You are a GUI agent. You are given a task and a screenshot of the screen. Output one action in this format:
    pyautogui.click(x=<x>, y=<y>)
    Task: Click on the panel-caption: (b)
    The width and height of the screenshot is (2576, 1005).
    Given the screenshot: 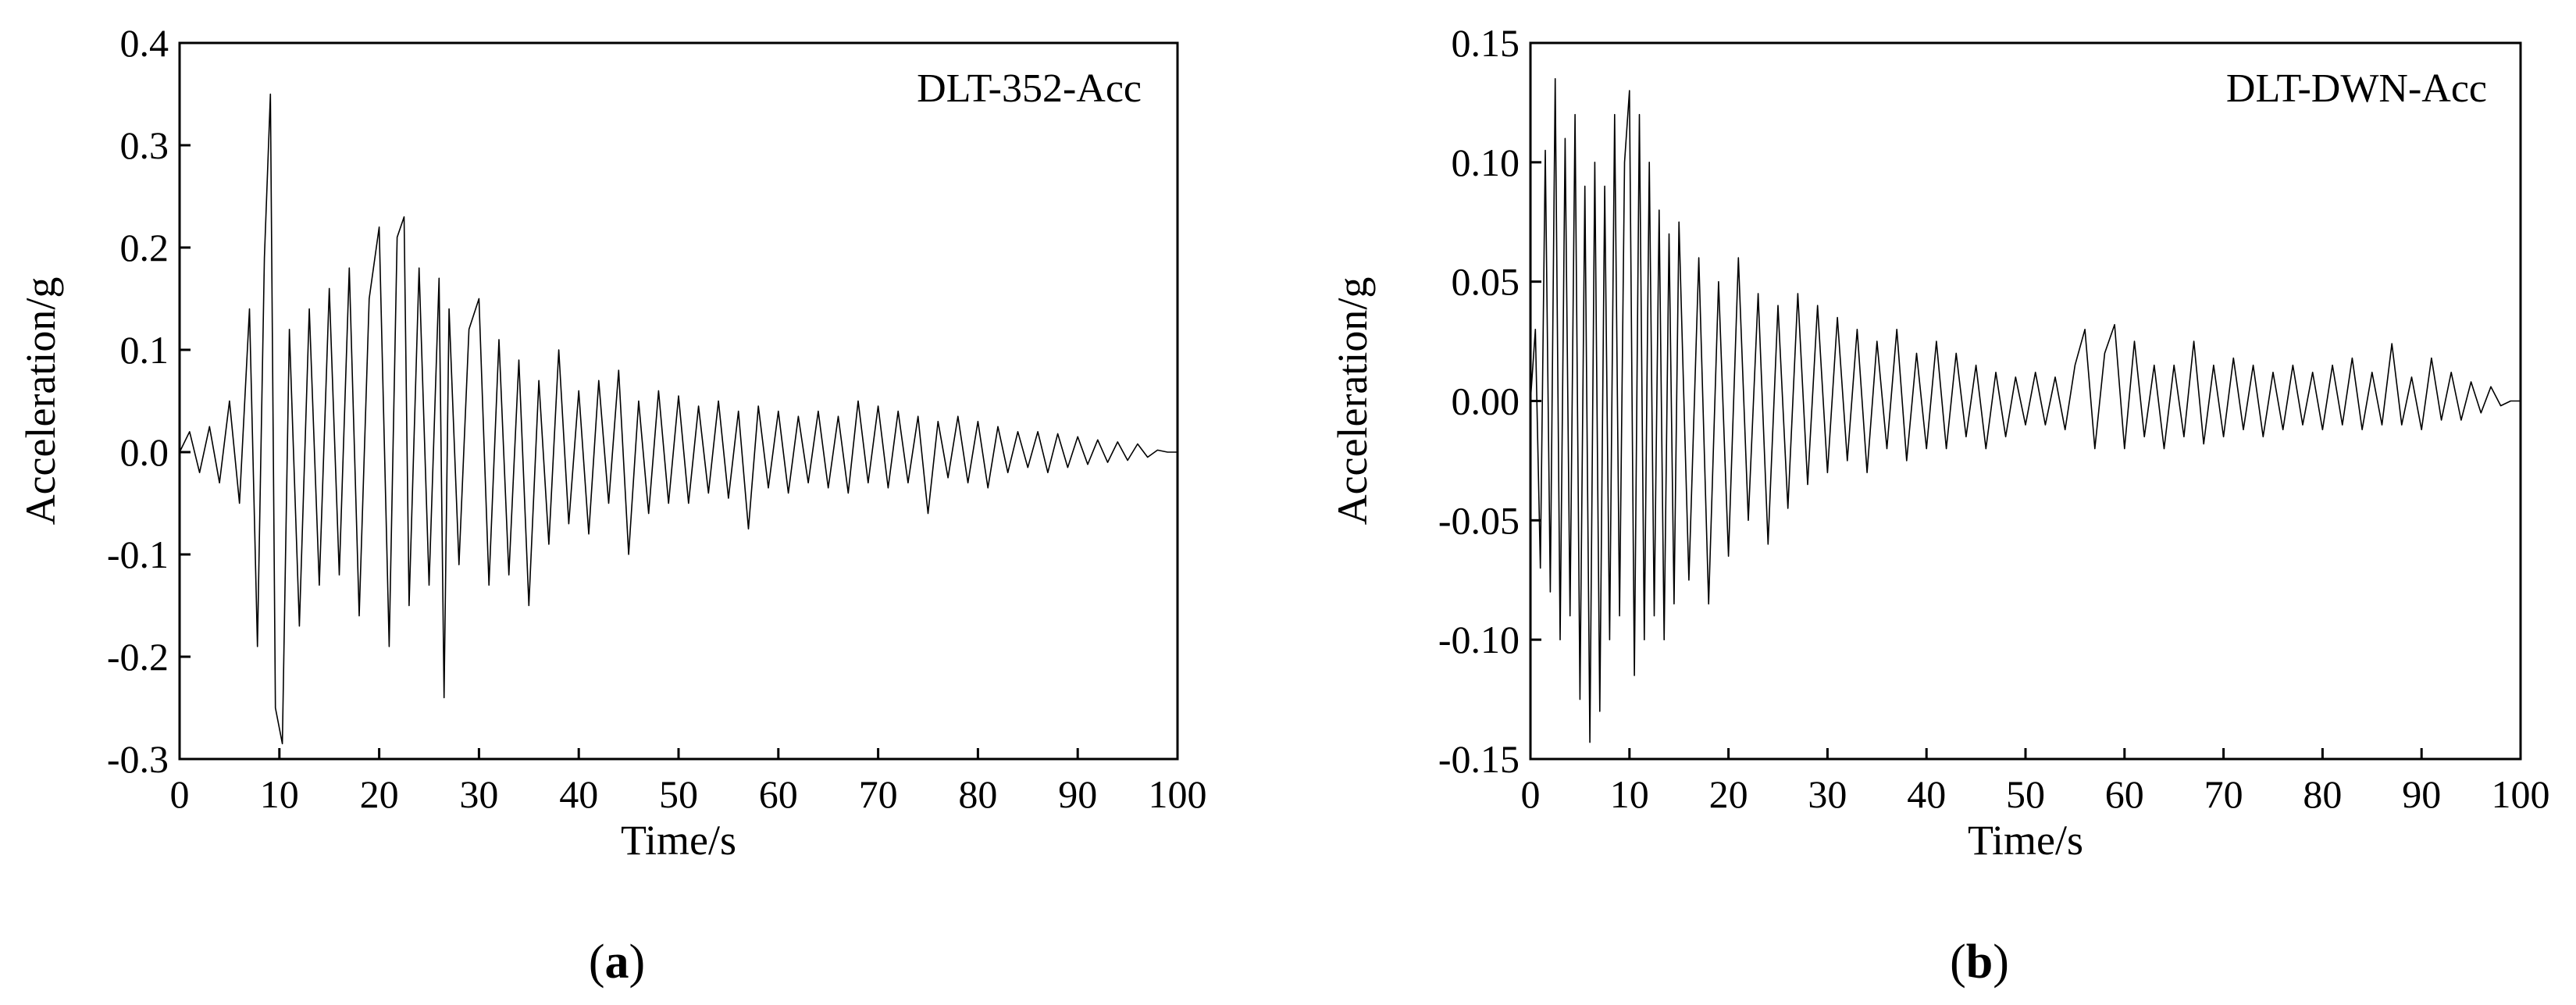 What is the action you would take?
    pyautogui.click(x=1979, y=962)
    